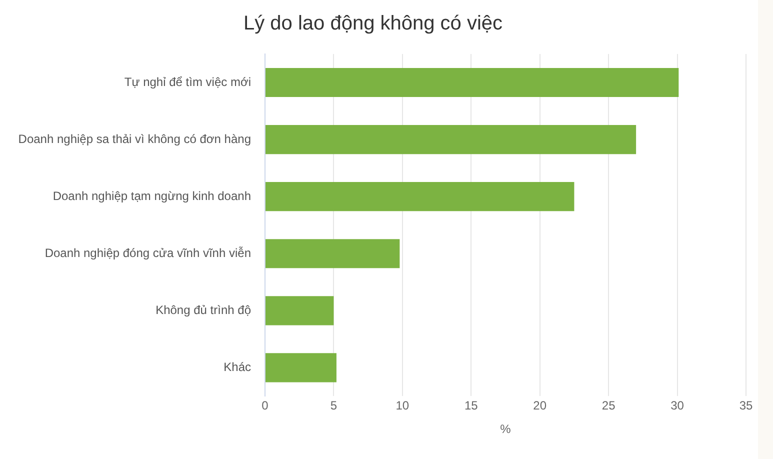  Describe the element at coordinates (334, 405) in the screenshot. I see `x-tick-label: 5` at that location.